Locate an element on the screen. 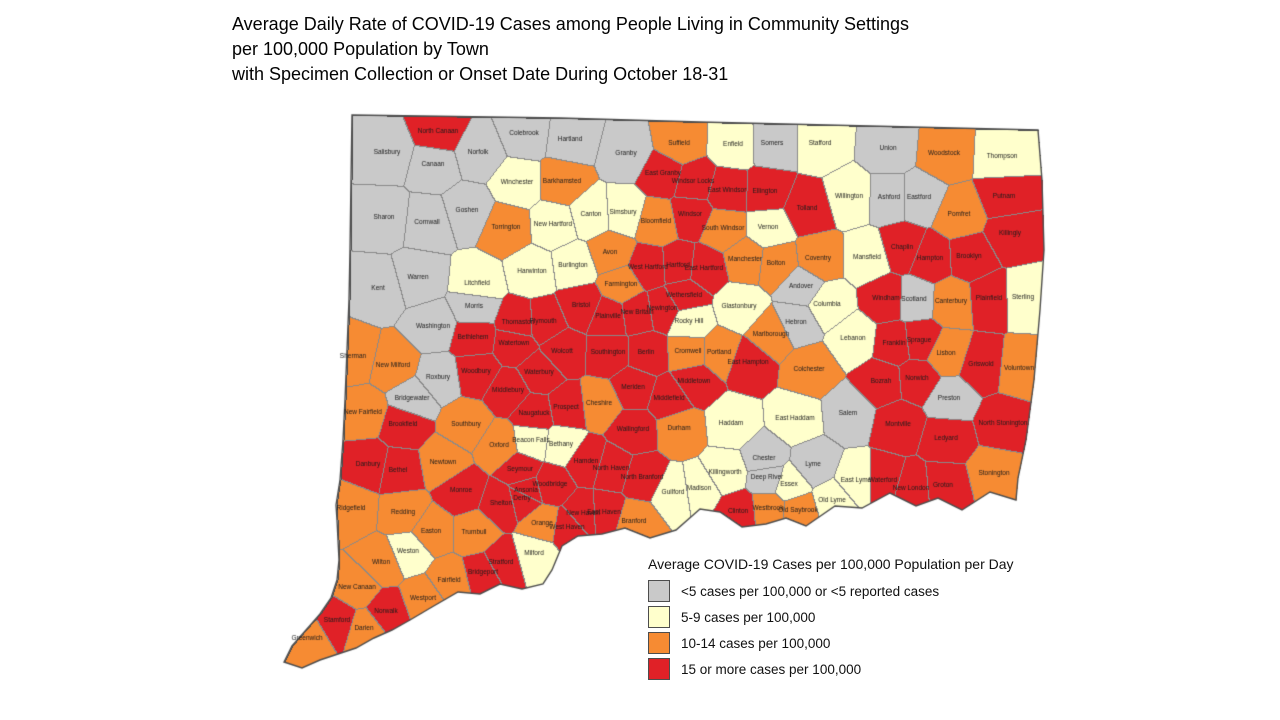 The height and width of the screenshot is (720, 1280). legend-item-label: 5-9 cases per 100,000 is located at coordinates (748, 617).